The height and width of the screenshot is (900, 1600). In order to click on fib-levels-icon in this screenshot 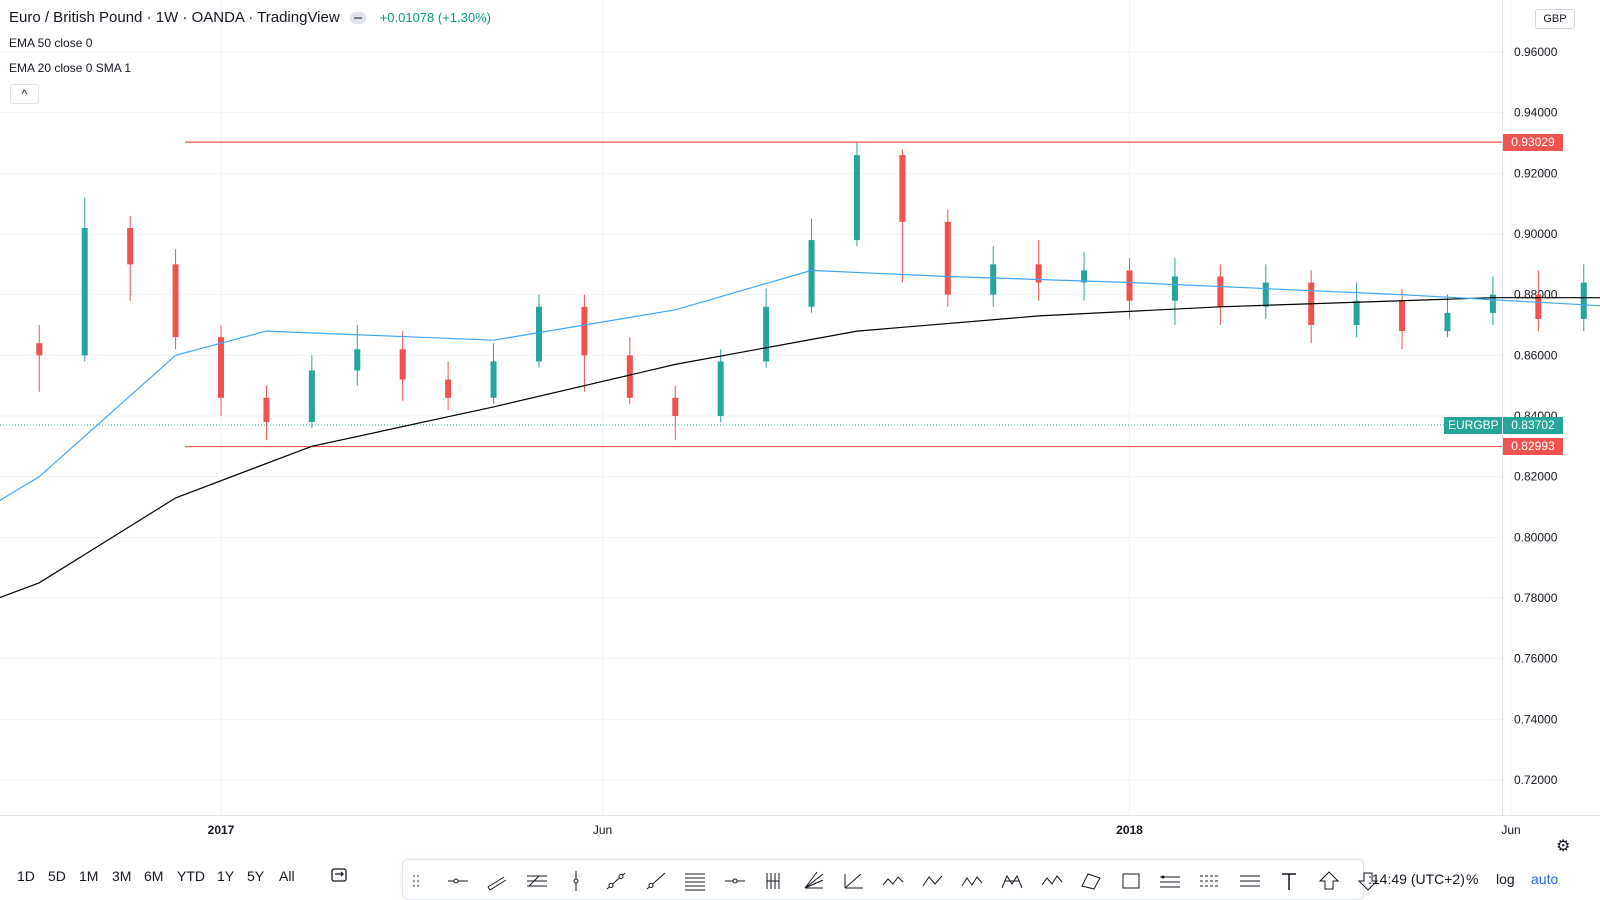, I will do `click(695, 881)`.